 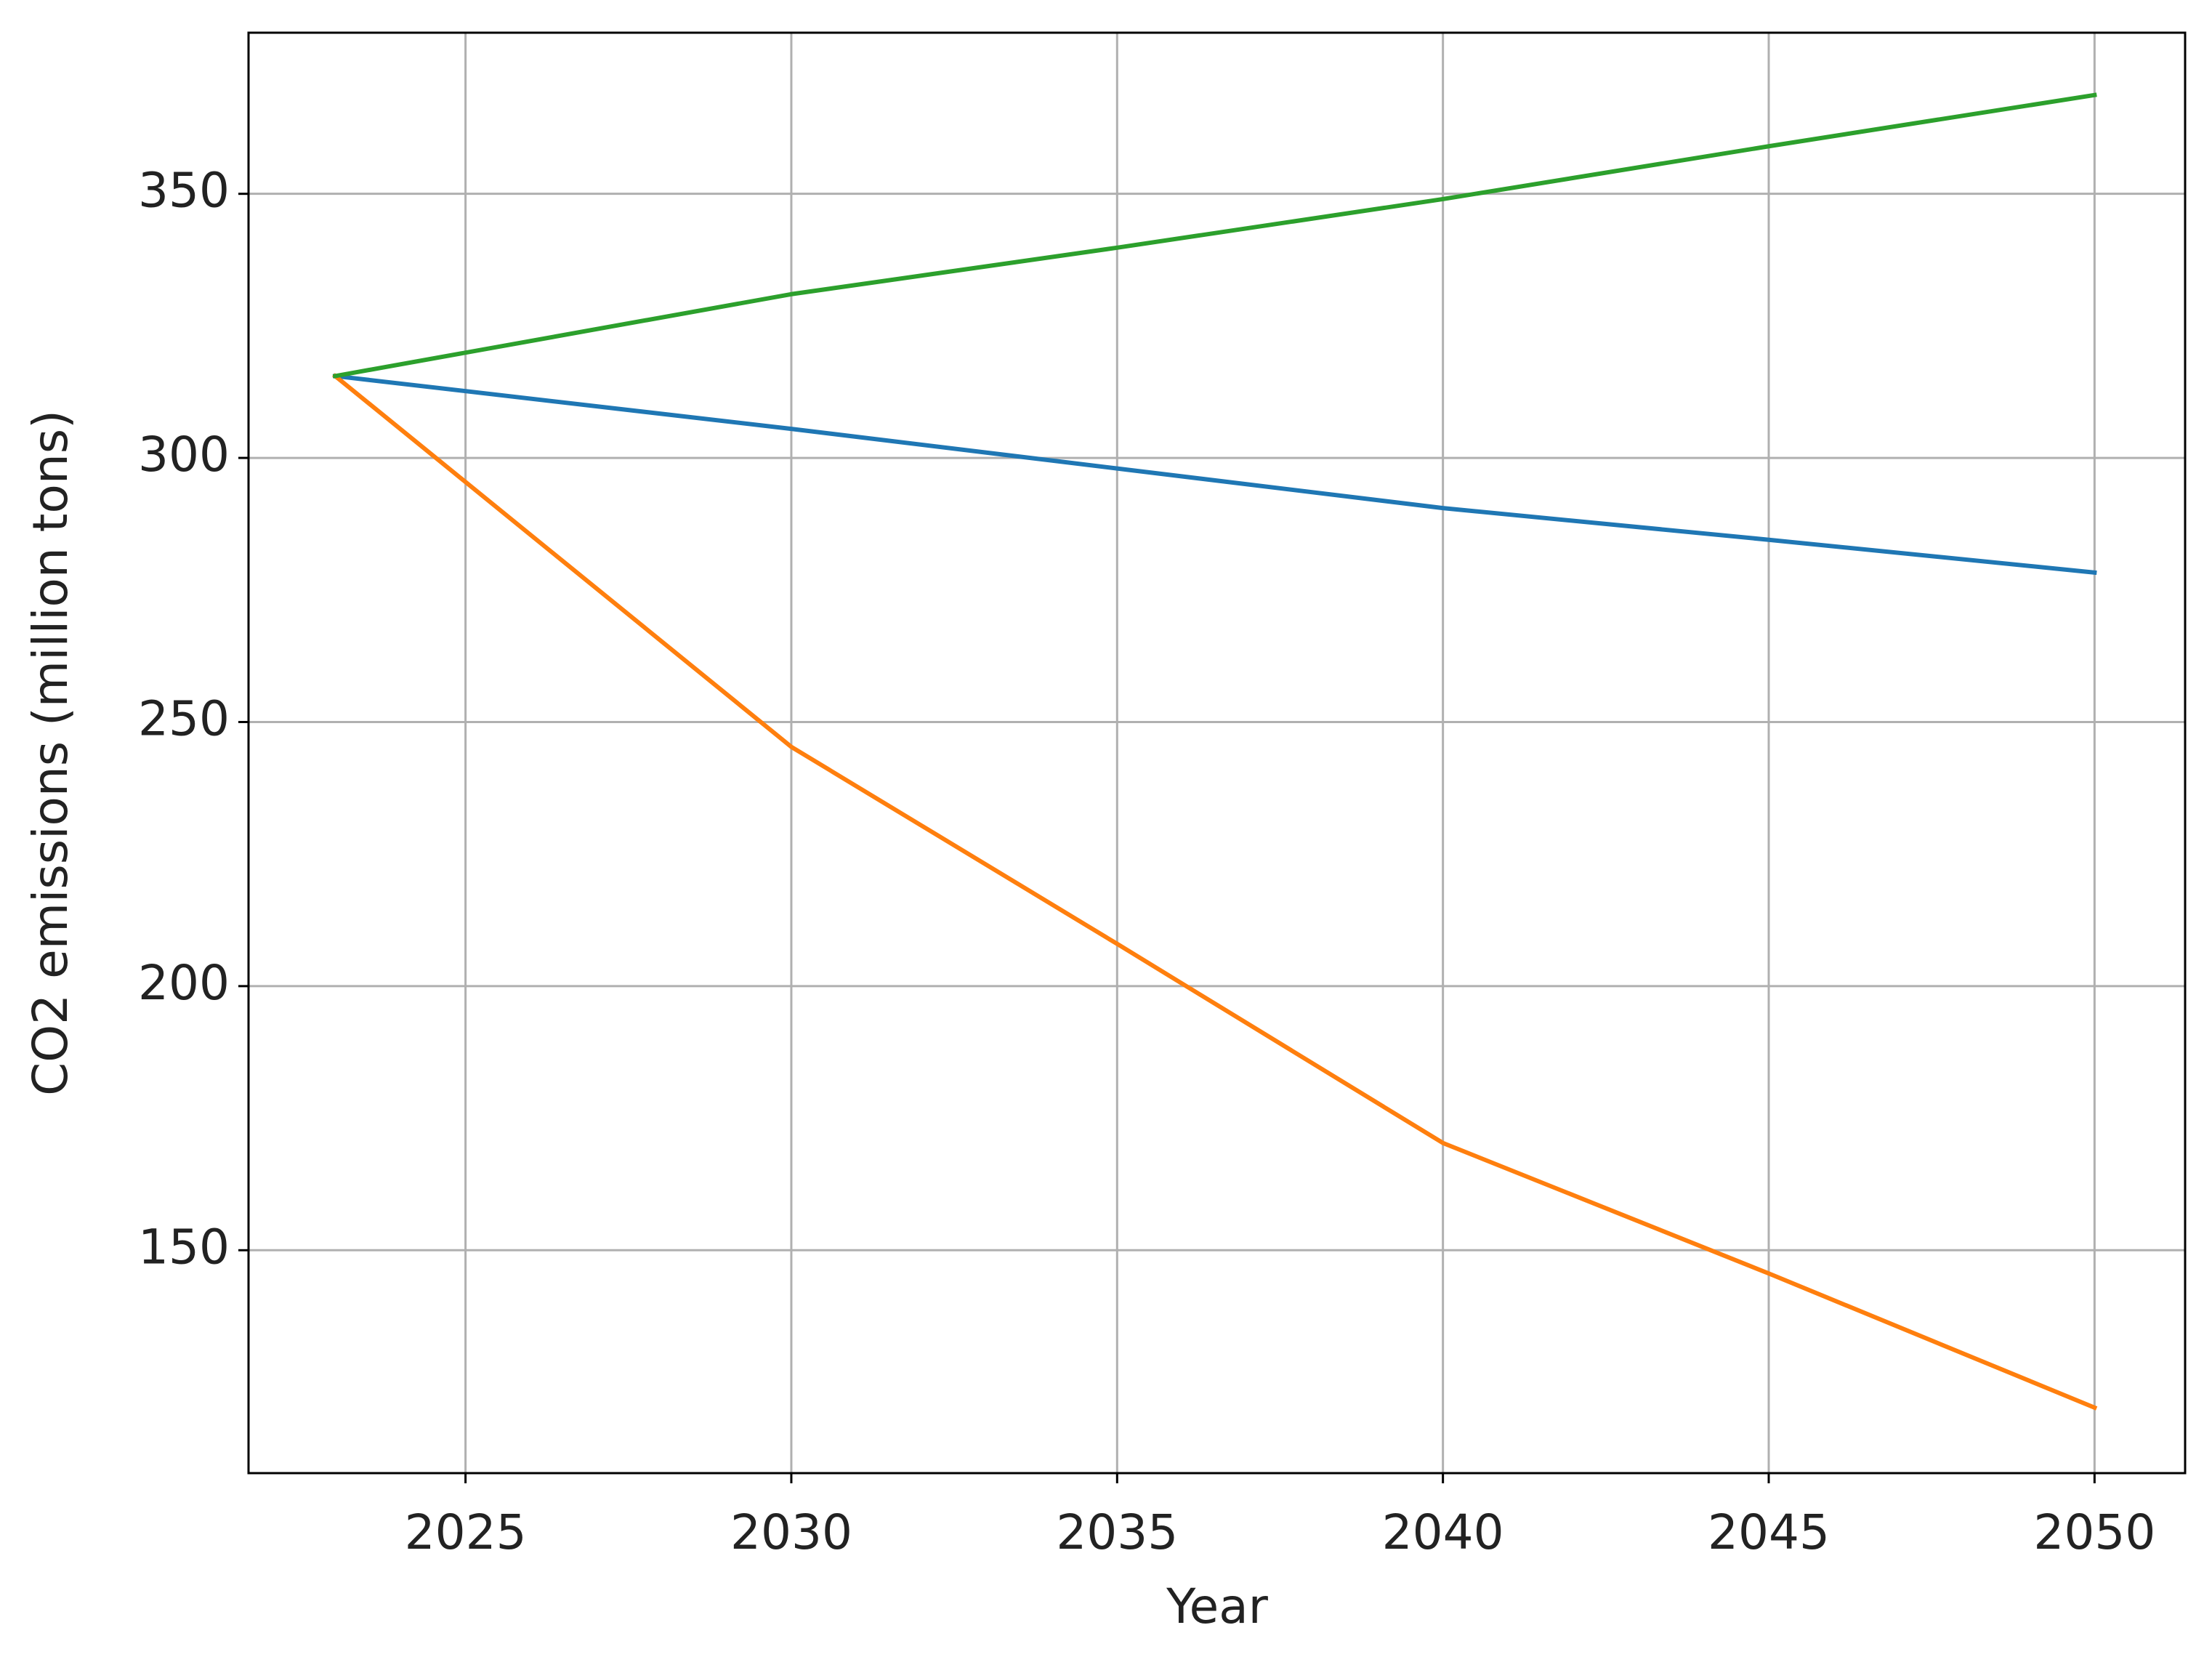 I want to click on y-axis-label: CO2 emissions (million tons), so click(x=50, y=753).